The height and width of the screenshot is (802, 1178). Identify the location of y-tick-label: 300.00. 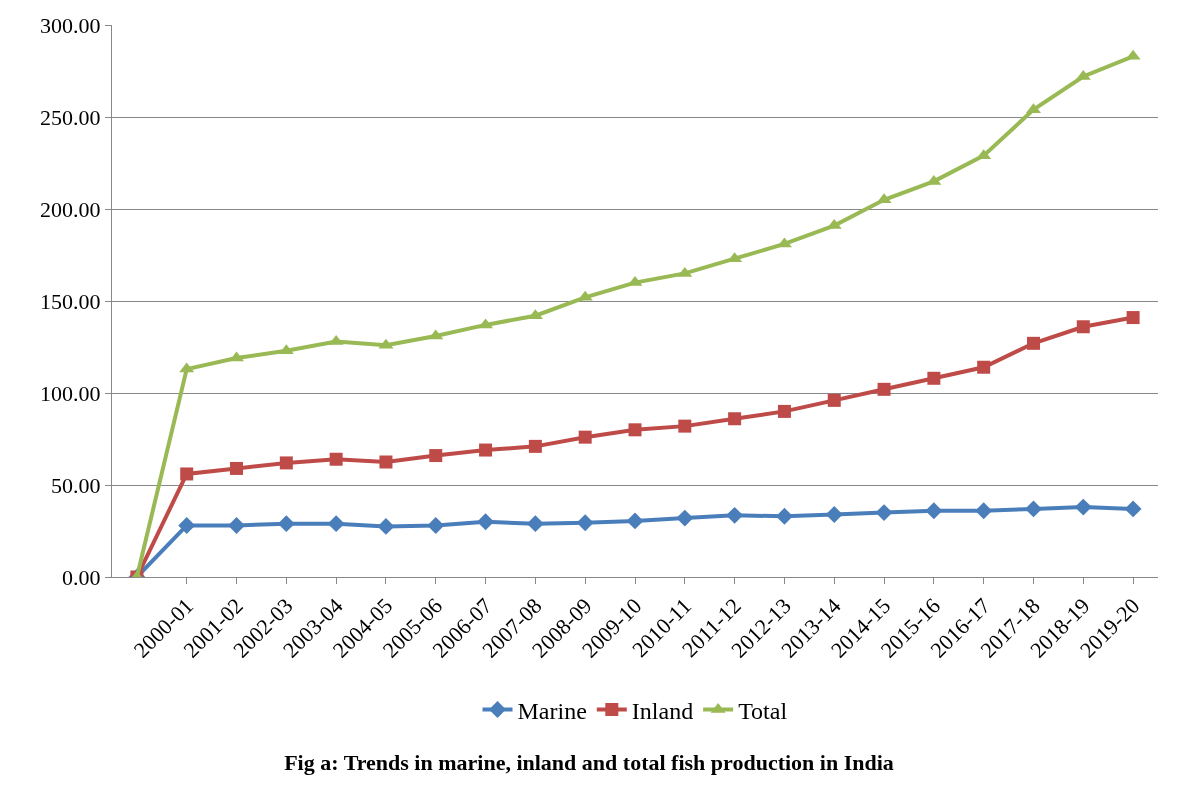
(70, 25).